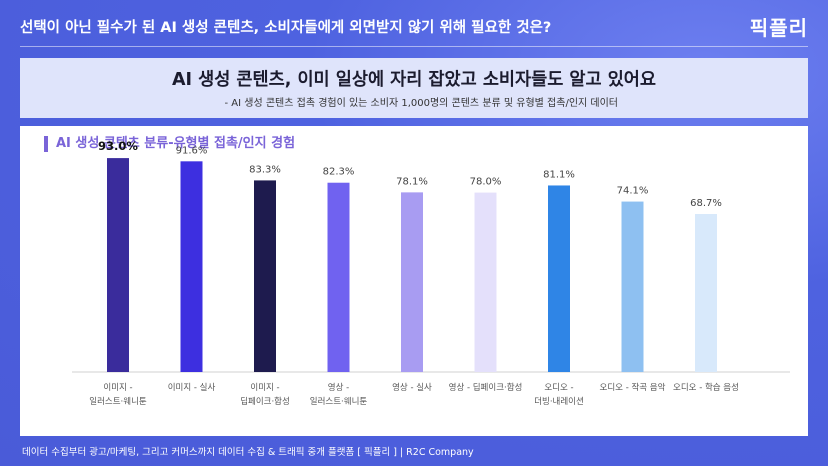 This screenshot has height=466, width=828. What do you see at coordinates (706, 387) in the screenshot?
I see `category-label-8: 오디오 - 학습 음성` at bounding box center [706, 387].